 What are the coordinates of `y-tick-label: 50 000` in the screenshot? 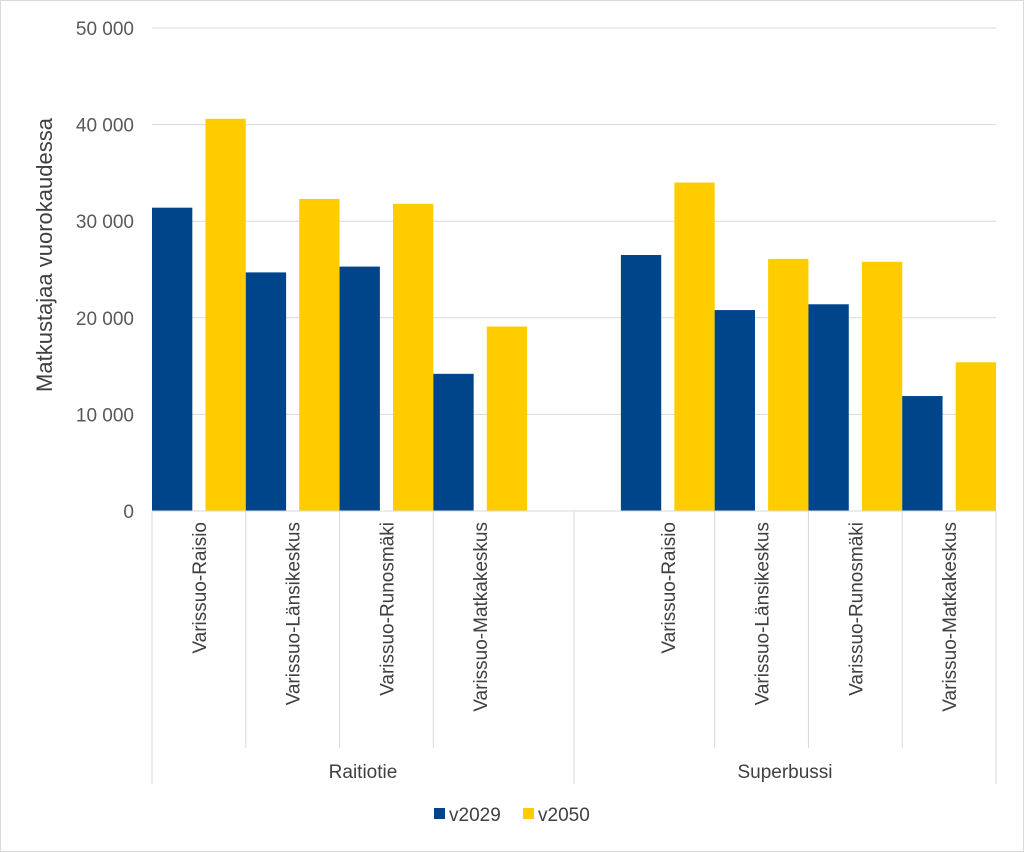 It's located at (105, 29).